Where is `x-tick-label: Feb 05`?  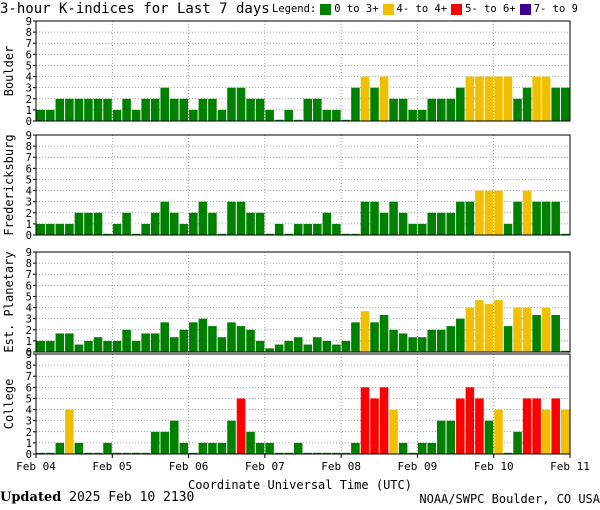
x-tick-label: Feb 05 is located at coordinates (112, 466).